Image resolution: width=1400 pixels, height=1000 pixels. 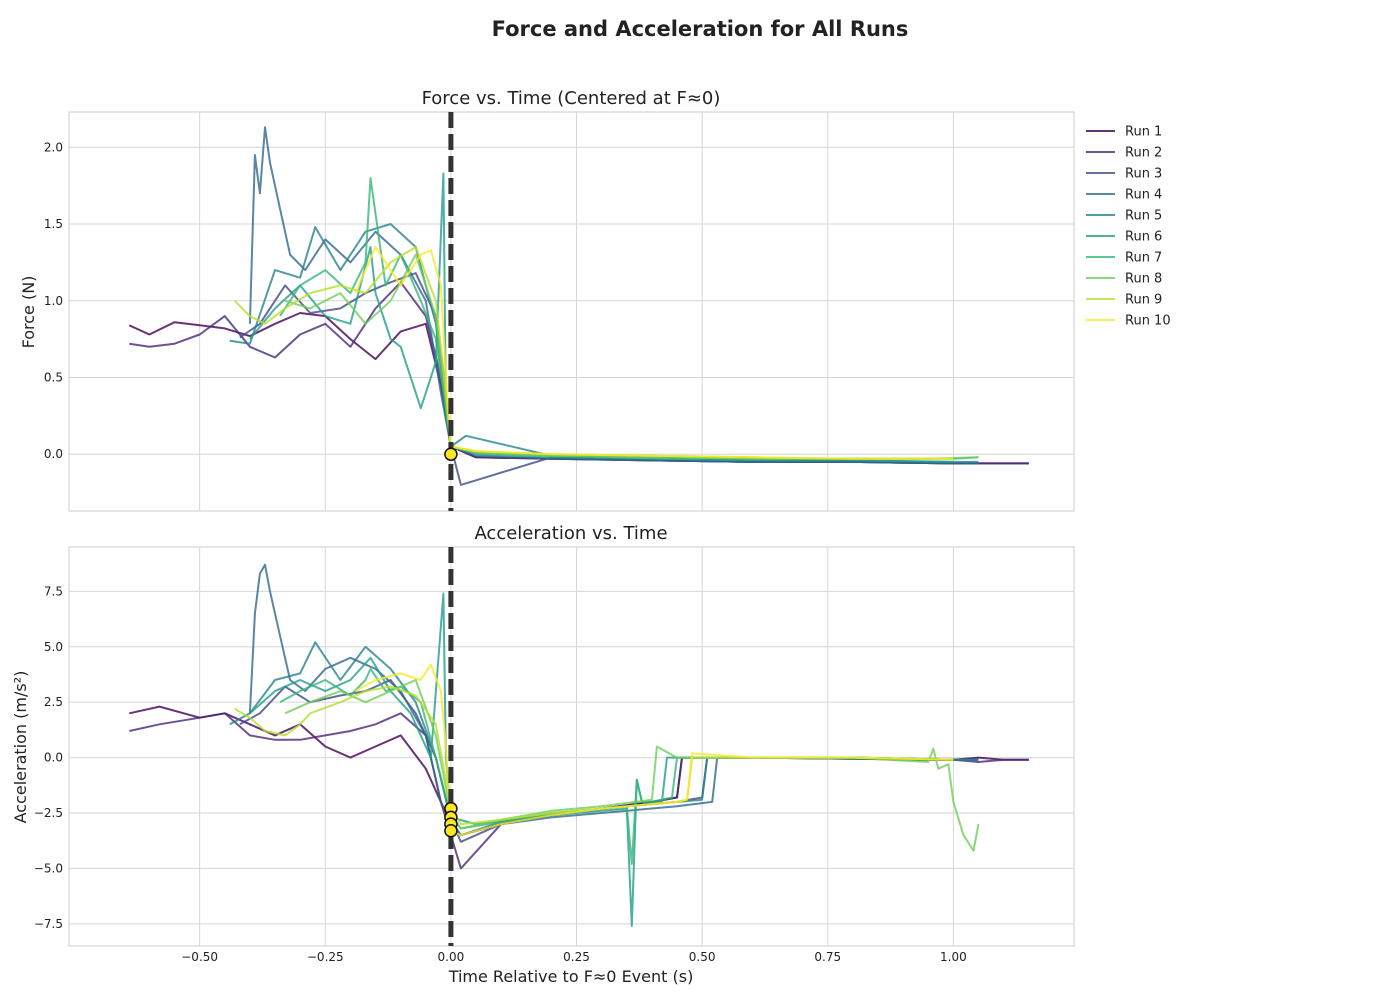 I want to click on force-event-line, so click(x=451, y=311).